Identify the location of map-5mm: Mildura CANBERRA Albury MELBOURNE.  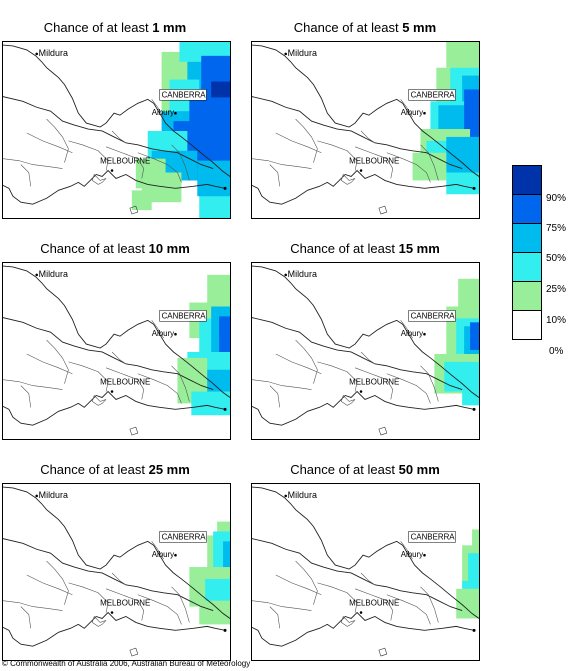
(365, 130).